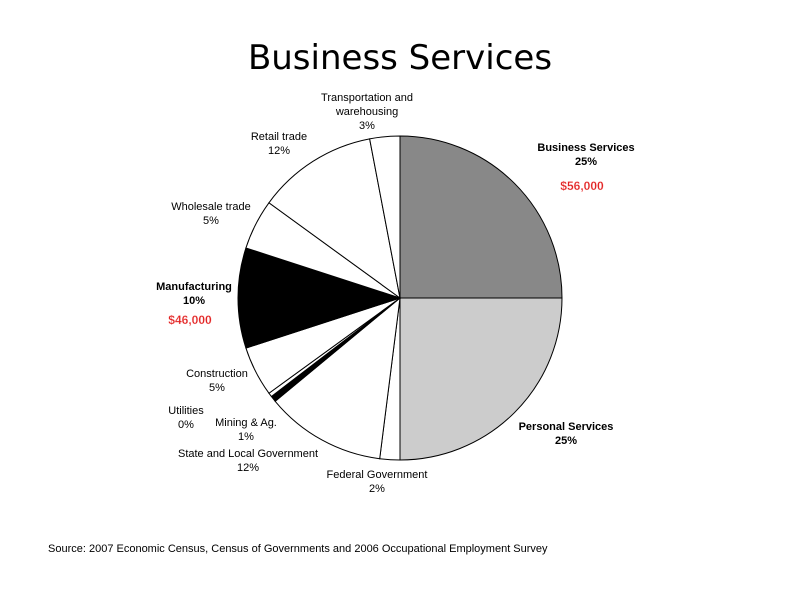 This screenshot has width=800, height=600. Describe the element at coordinates (367, 112) in the screenshot. I see `label-transportation-and-warehousing: Transportation and warehousing 3%` at that location.